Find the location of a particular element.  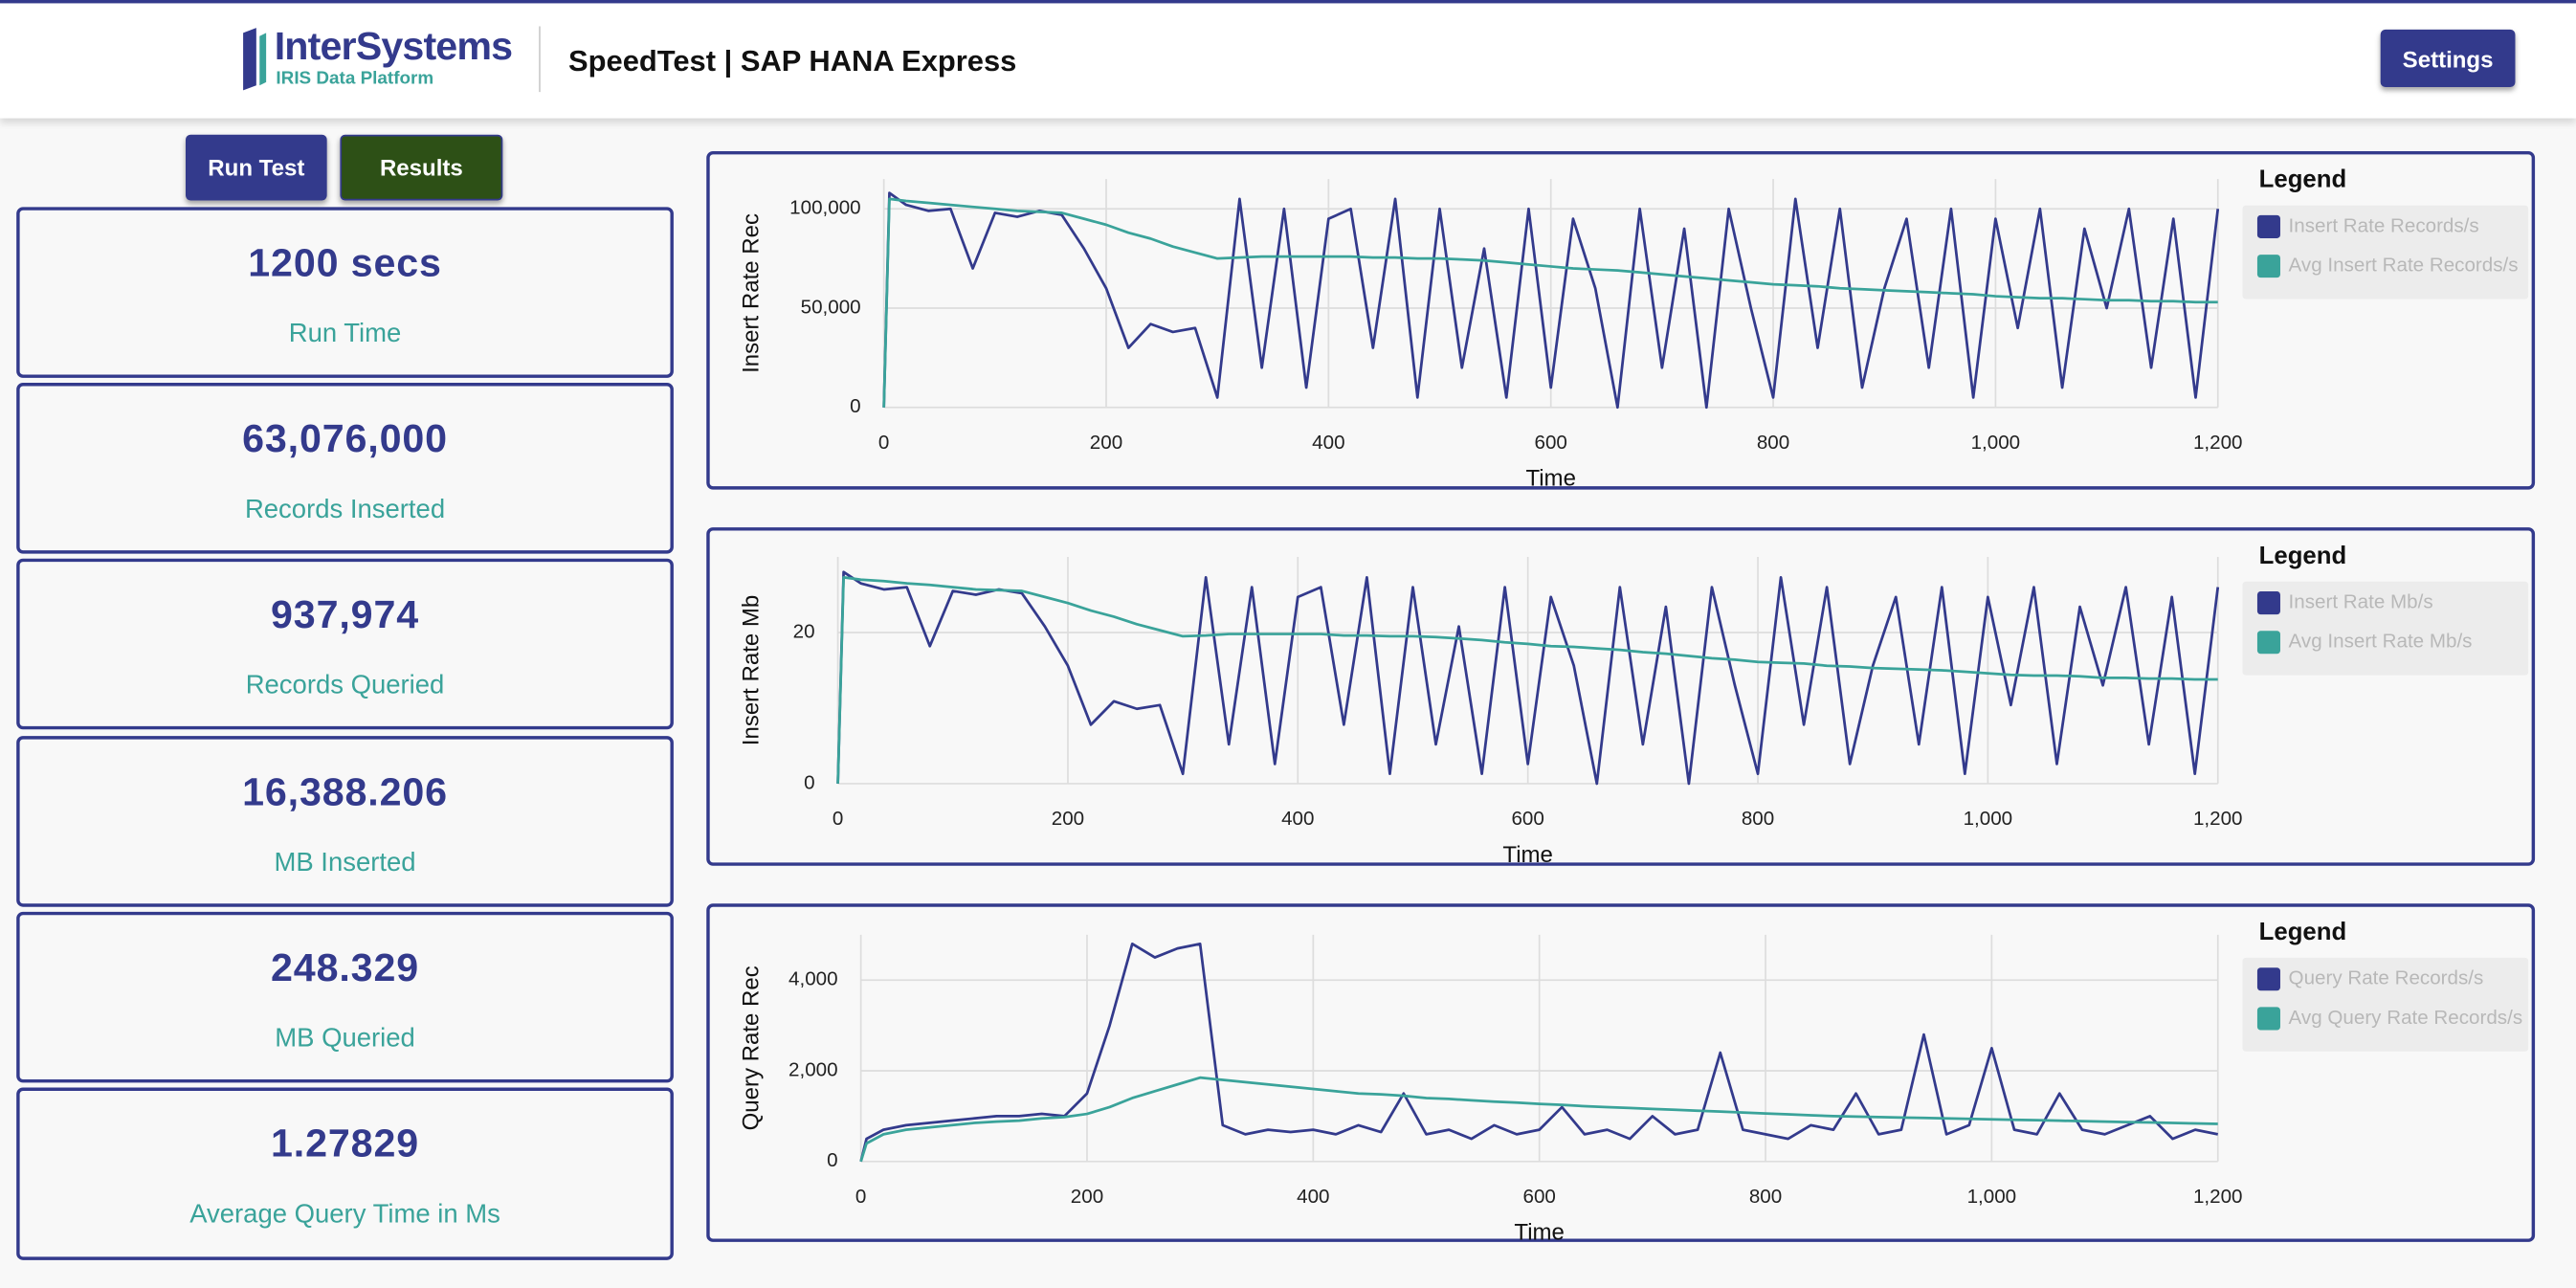

stat-value: 248.329 is located at coordinates (345, 968).